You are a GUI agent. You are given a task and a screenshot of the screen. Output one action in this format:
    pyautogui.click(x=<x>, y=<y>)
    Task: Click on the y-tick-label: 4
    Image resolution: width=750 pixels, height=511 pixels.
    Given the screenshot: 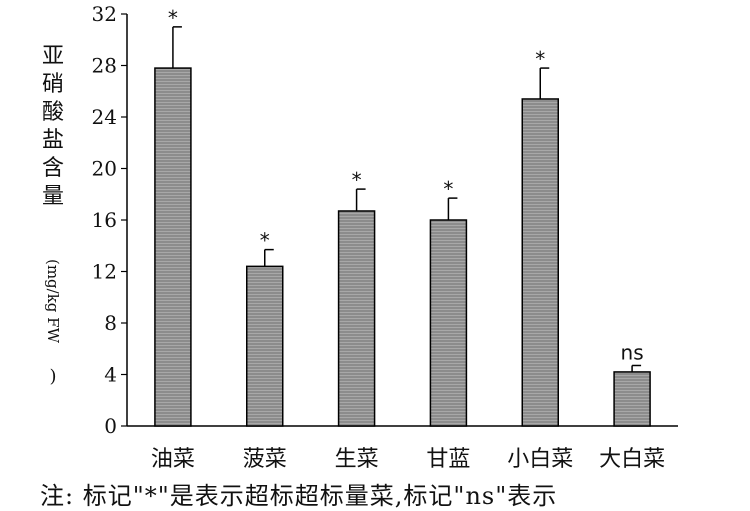 What is the action you would take?
    pyautogui.click(x=110, y=375)
    